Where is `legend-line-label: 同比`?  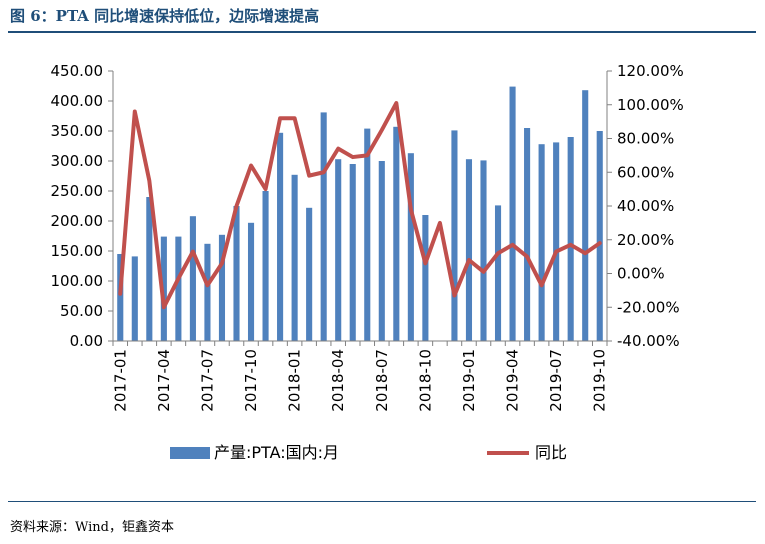
legend-line-label: 同比 is located at coordinates (551, 452).